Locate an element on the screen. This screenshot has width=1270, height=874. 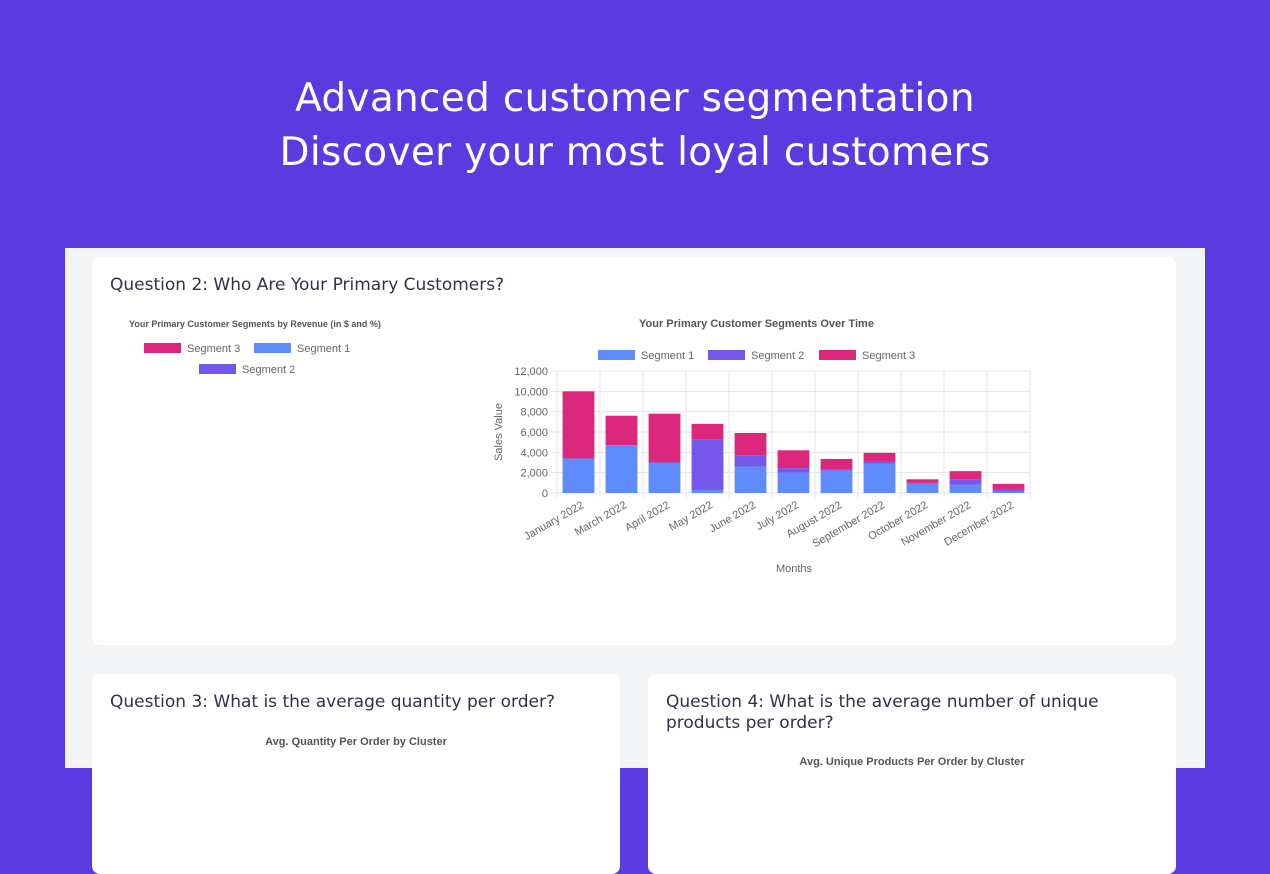
y-axis-title: Sales Value is located at coordinates (499, 432).